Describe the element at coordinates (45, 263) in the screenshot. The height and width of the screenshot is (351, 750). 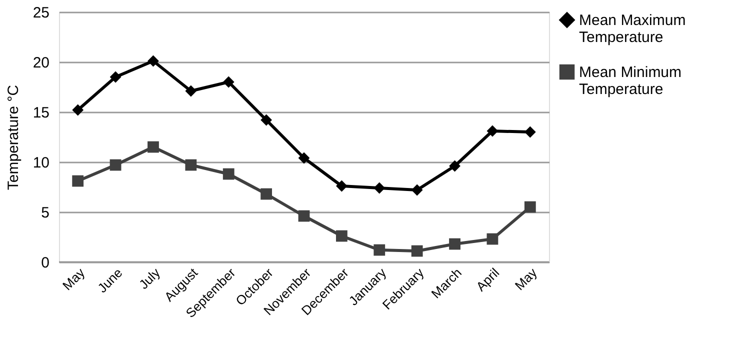
I see `y-tick-label: 0` at that location.